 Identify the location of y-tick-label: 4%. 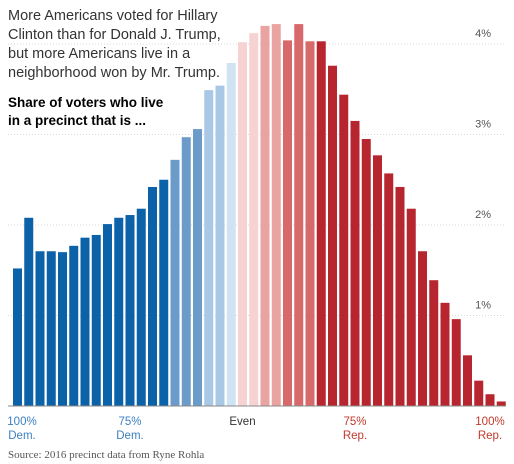
(483, 34).